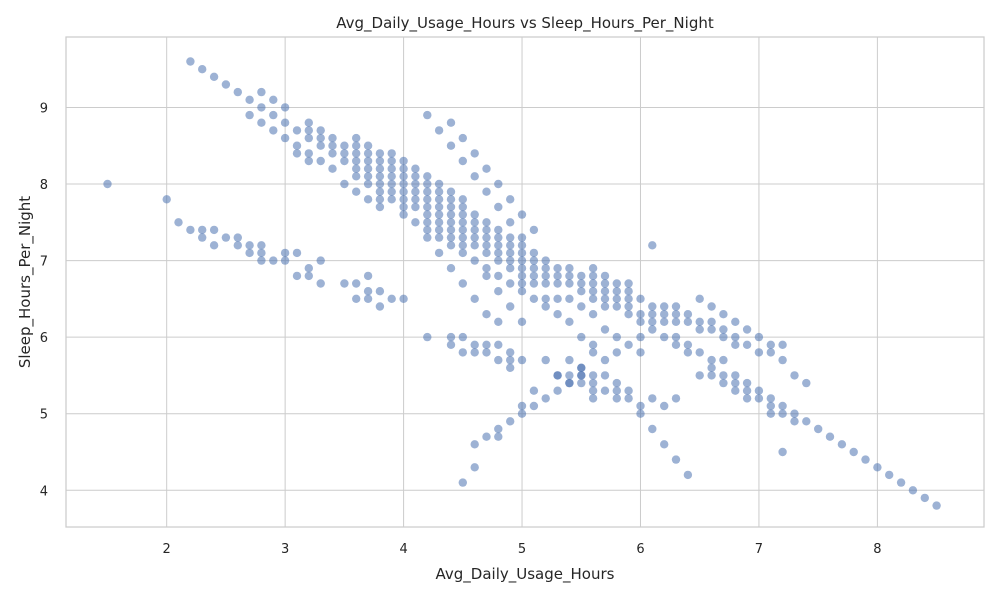 The height and width of the screenshot is (600, 1000). I want to click on x-tick-label: 7, so click(759, 549).